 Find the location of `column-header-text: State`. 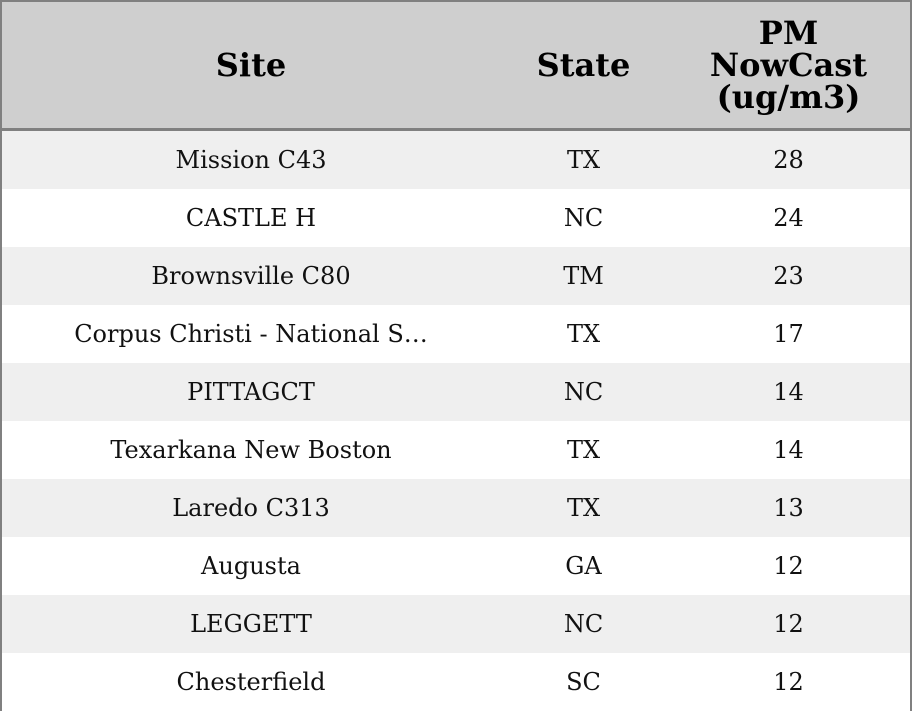

column-header-text: State is located at coordinates (583, 64).